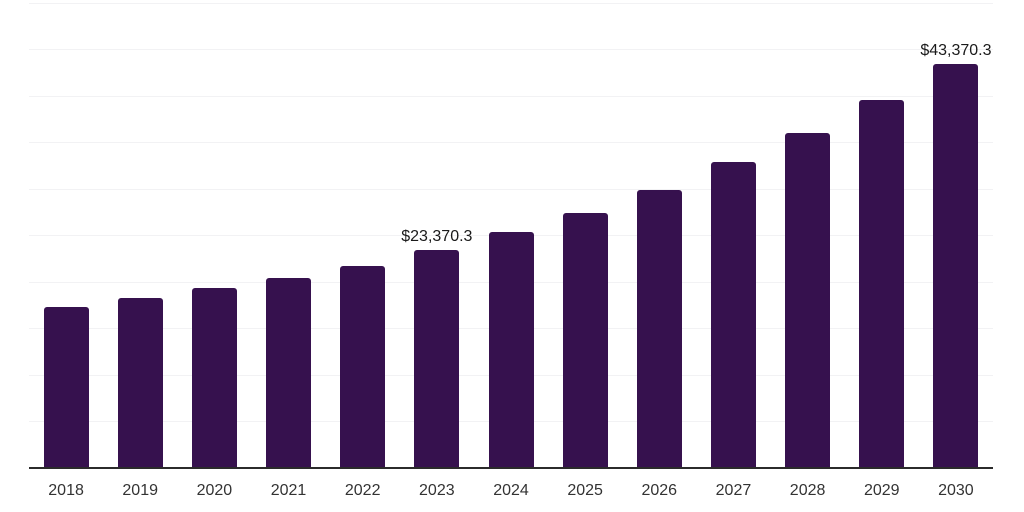 Image resolution: width=1024 pixels, height=512 pixels. I want to click on bar-2027, so click(733, 315).